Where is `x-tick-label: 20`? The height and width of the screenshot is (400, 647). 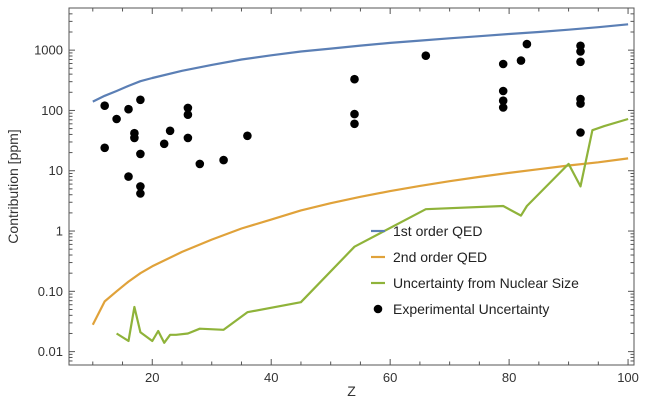
x-tick-label: 20 is located at coordinates (152, 377).